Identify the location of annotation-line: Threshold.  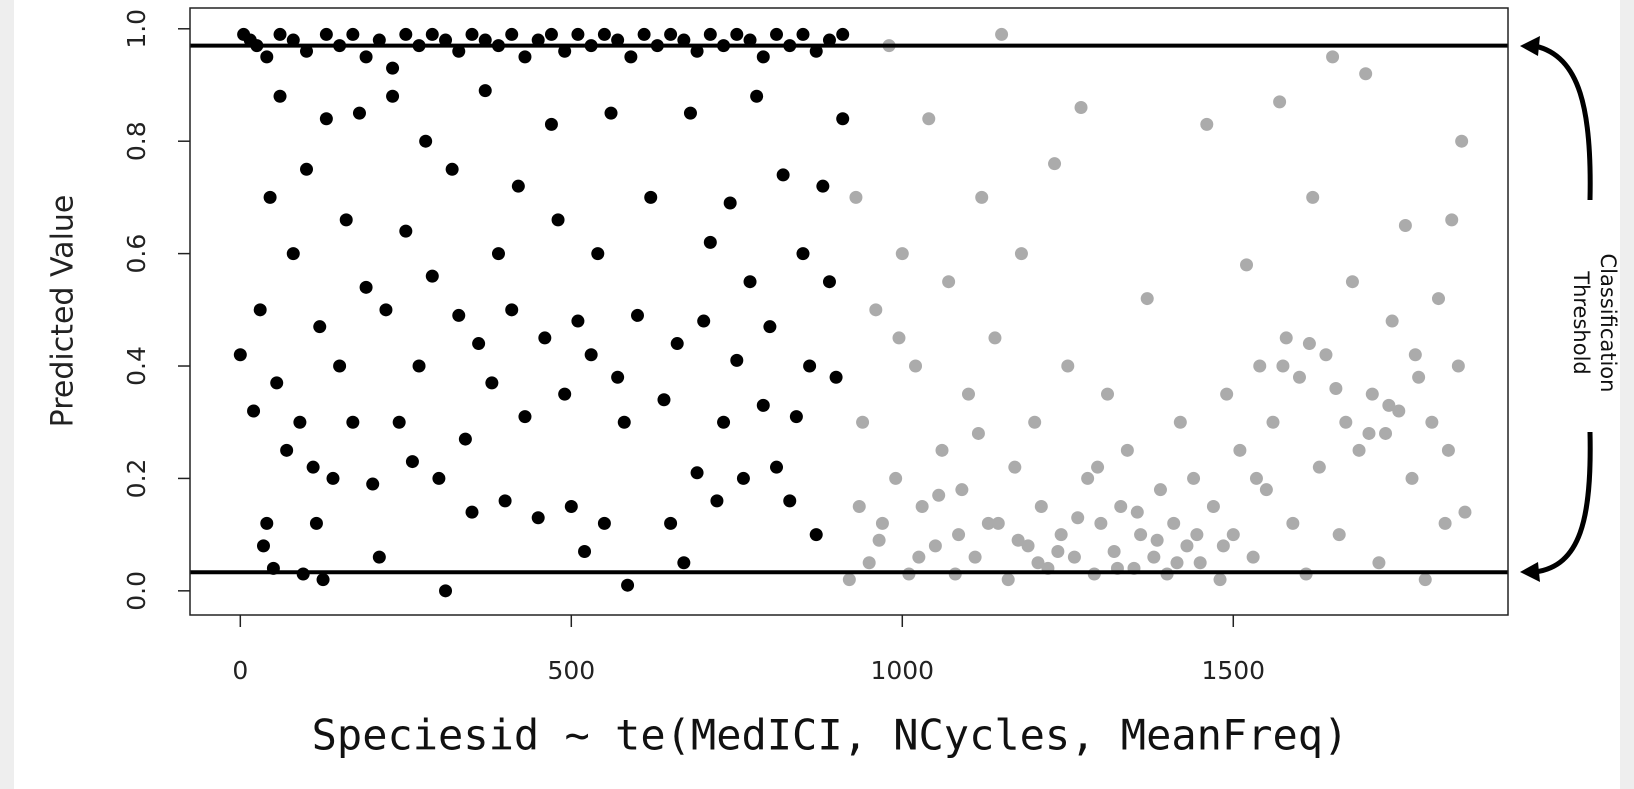
(1581, 322).